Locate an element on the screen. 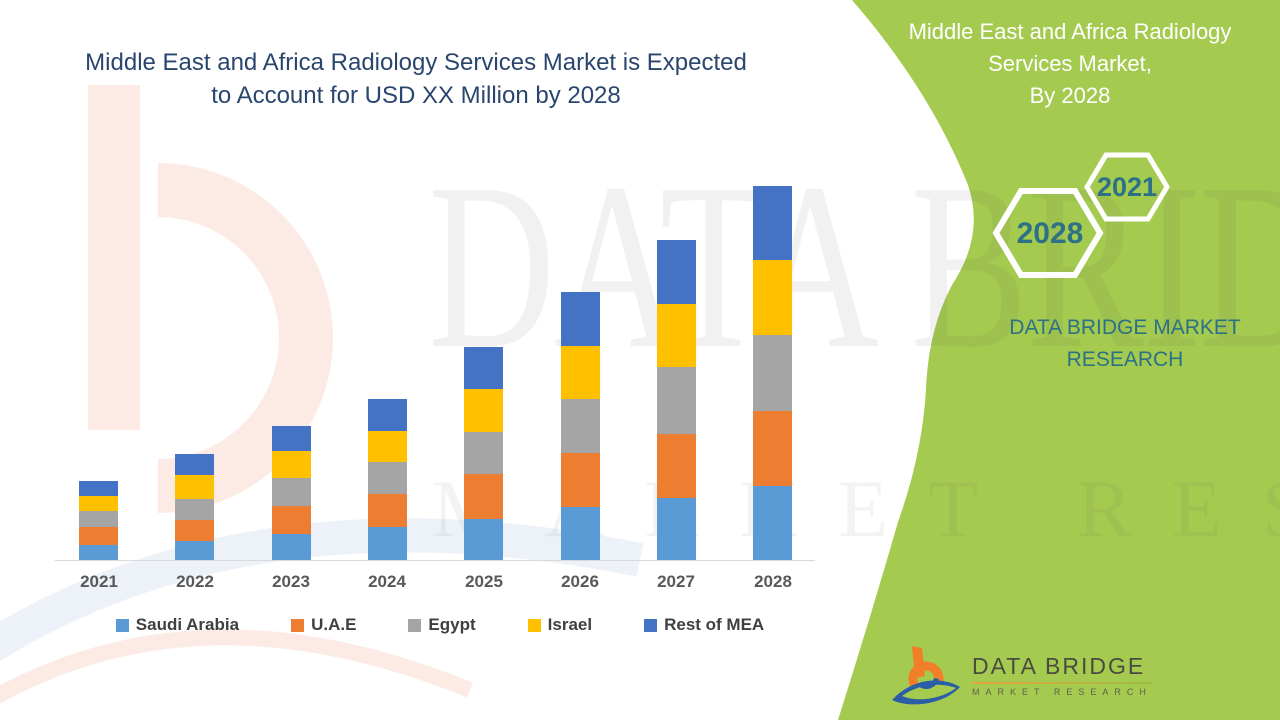 This screenshot has width=1280, height=720. x-axis-label-2026: 2026 is located at coordinates (580, 581).